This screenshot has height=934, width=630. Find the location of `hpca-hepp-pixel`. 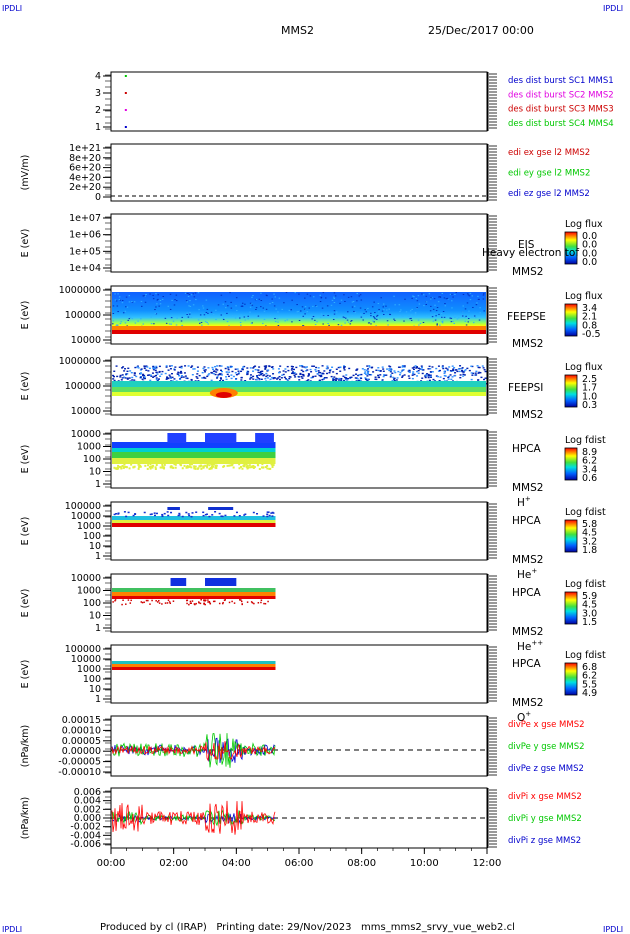

hpca-hepp-pixel is located at coordinates (200, 603).